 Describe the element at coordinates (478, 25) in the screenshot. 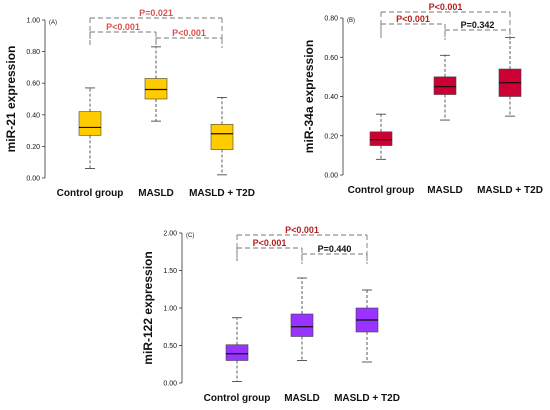

I see `p-value-label: P=0.342` at that location.